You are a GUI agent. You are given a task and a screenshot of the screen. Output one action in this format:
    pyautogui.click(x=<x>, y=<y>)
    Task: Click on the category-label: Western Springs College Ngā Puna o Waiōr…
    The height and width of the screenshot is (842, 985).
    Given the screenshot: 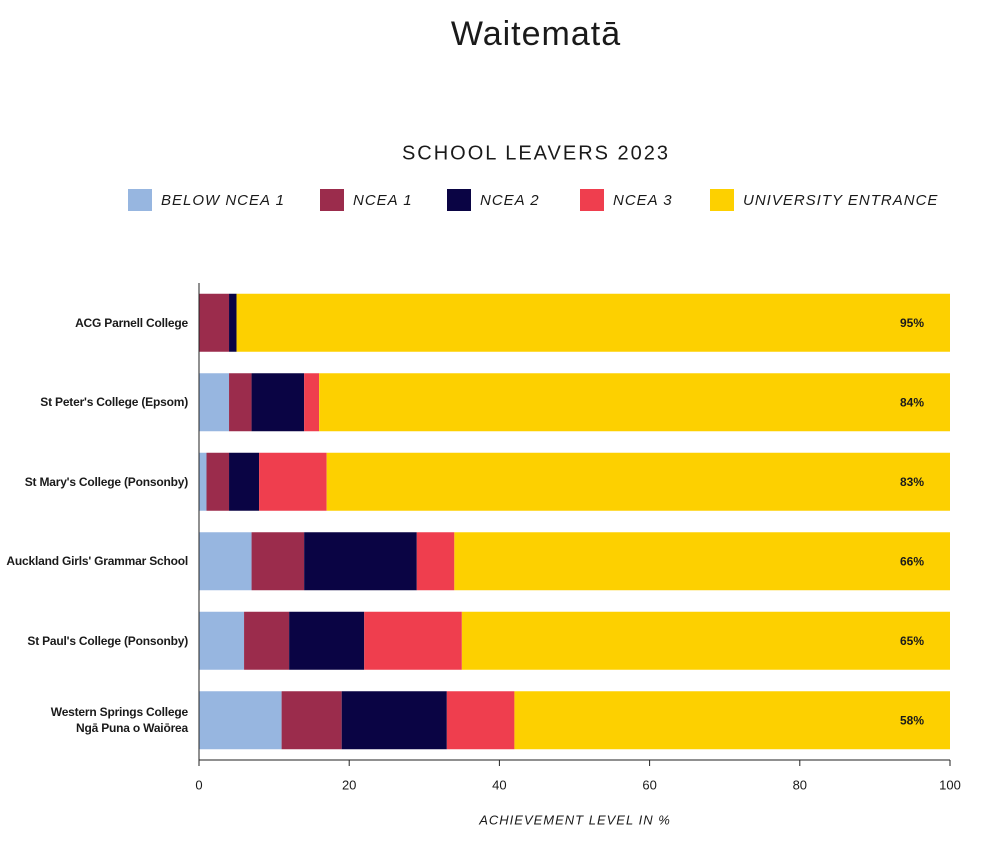 What is the action you would take?
    pyautogui.click(x=119, y=720)
    